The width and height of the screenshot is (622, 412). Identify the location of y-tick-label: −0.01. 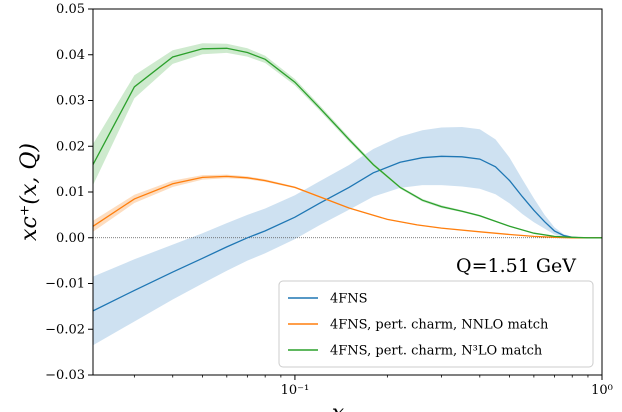
(65, 284).